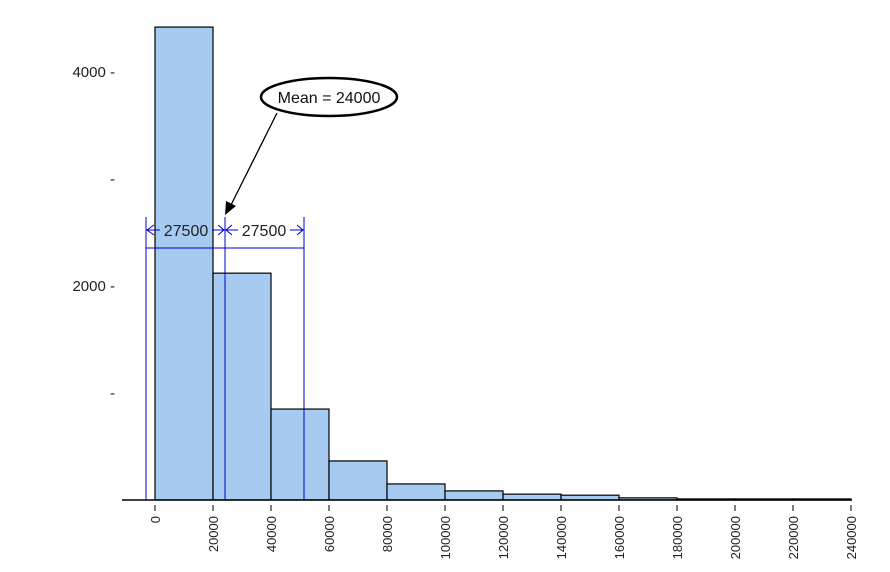 This screenshot has height=572, width=890. Describe the element at coordinates (186, 231) in the screenshot. I see `left-std-label: 27500` at that location.